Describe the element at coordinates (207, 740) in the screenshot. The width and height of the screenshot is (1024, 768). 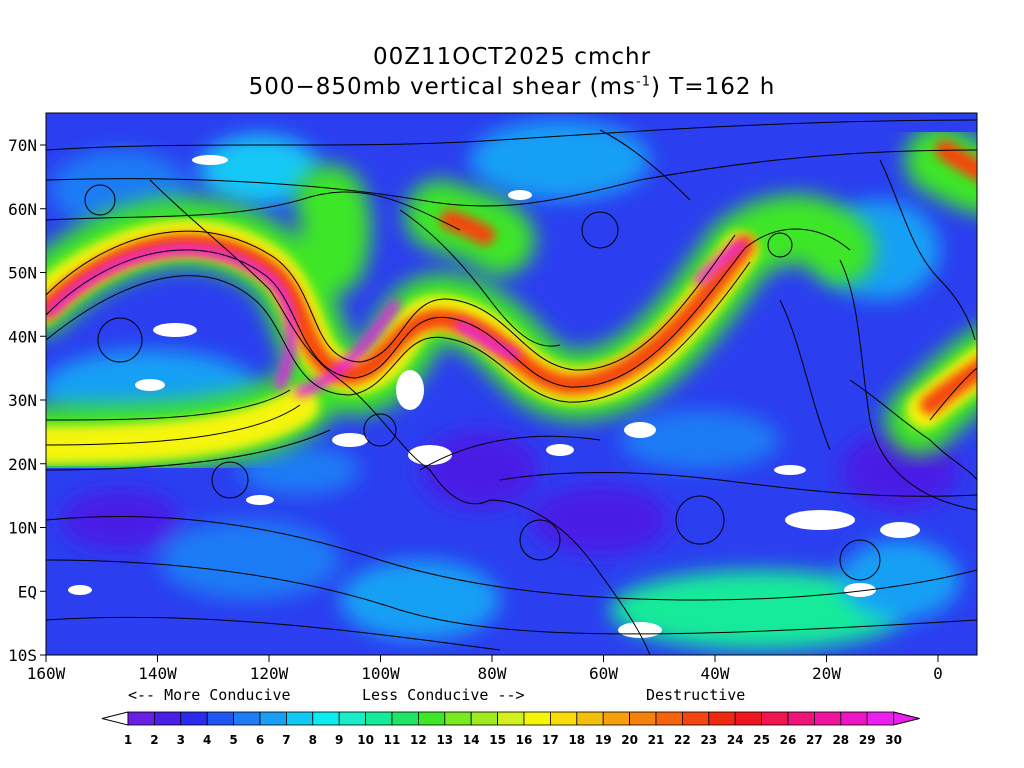
I see `colorbar-label: 4` at that location.